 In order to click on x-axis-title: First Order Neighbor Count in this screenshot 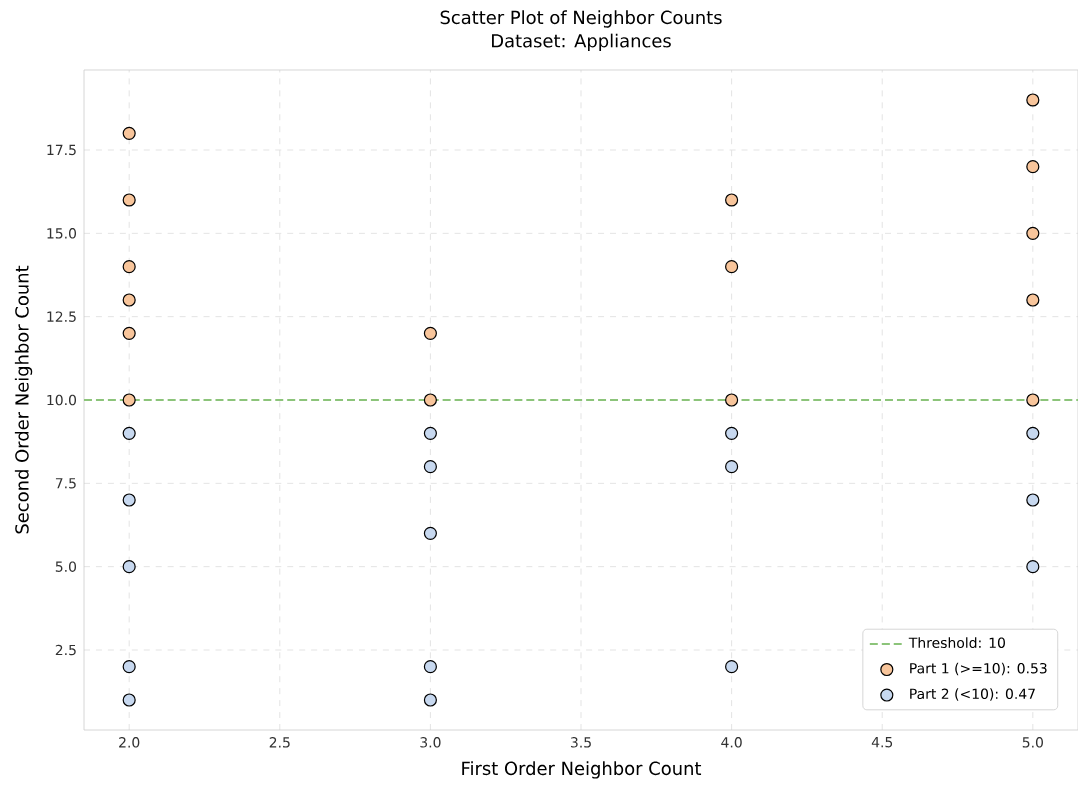, I will do `click(582, 770)`.